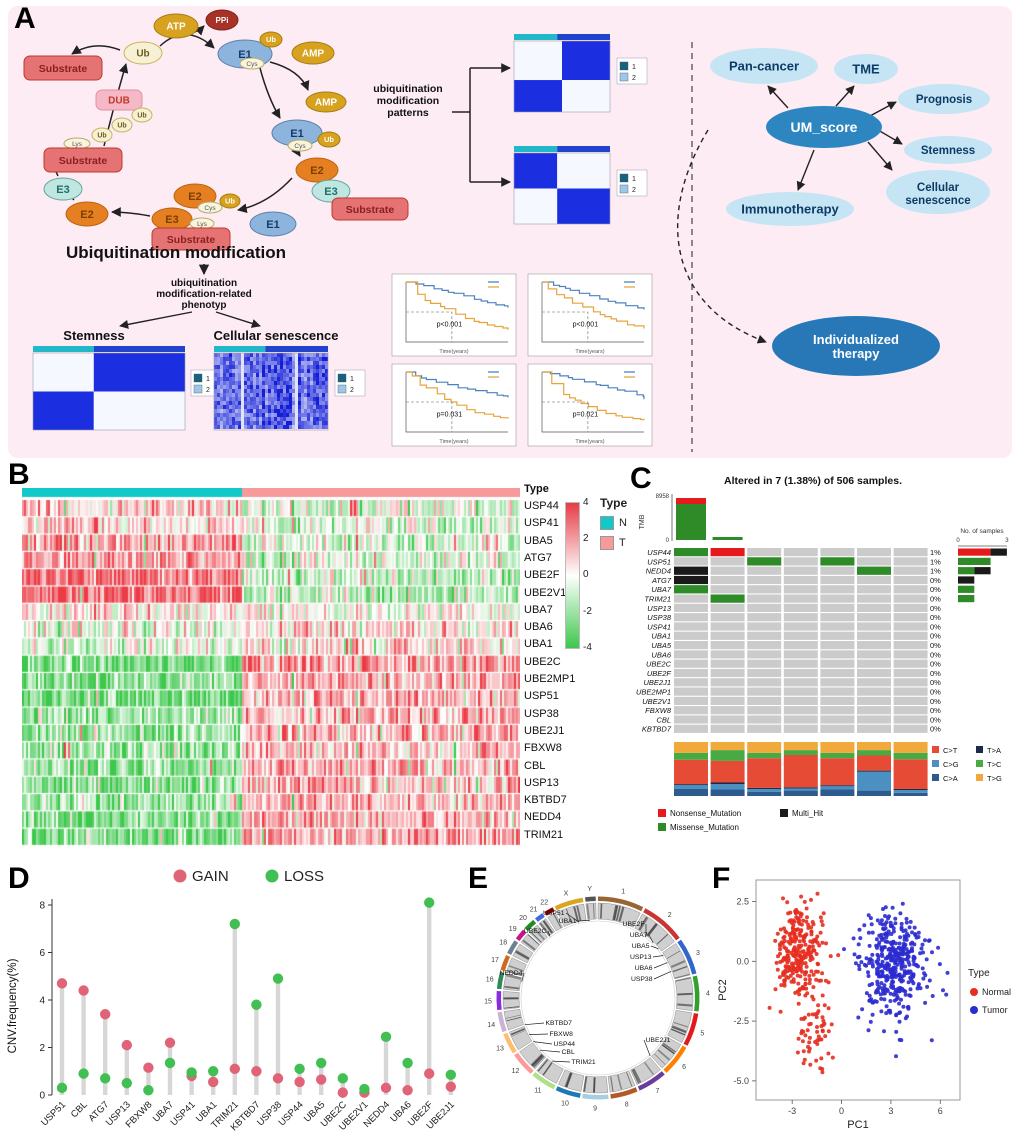  I want to click on heatmap-gene-label: CBL, so click(535, 765).